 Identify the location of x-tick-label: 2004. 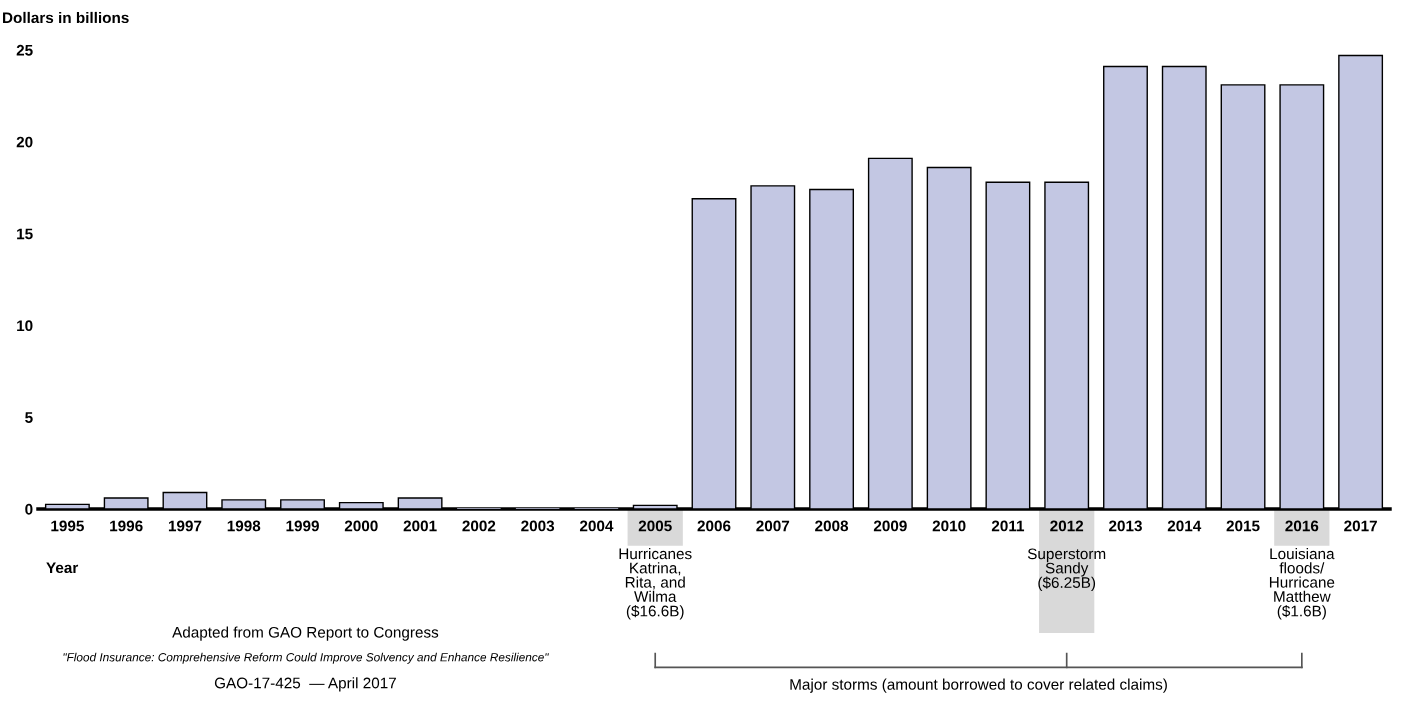
(596, 526).